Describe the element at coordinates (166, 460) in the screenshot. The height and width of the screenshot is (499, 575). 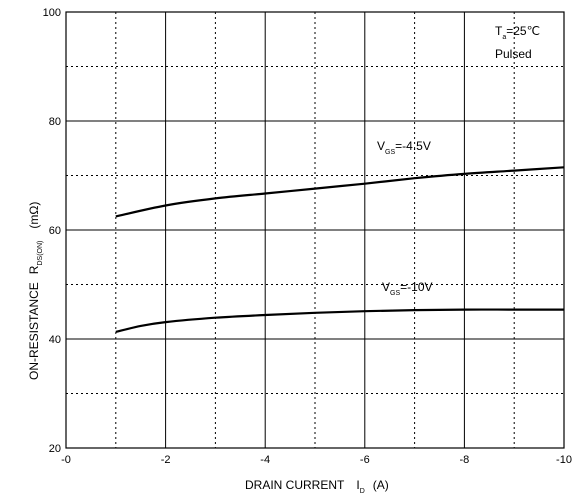
I see `x-tick-label: -2` at that location.